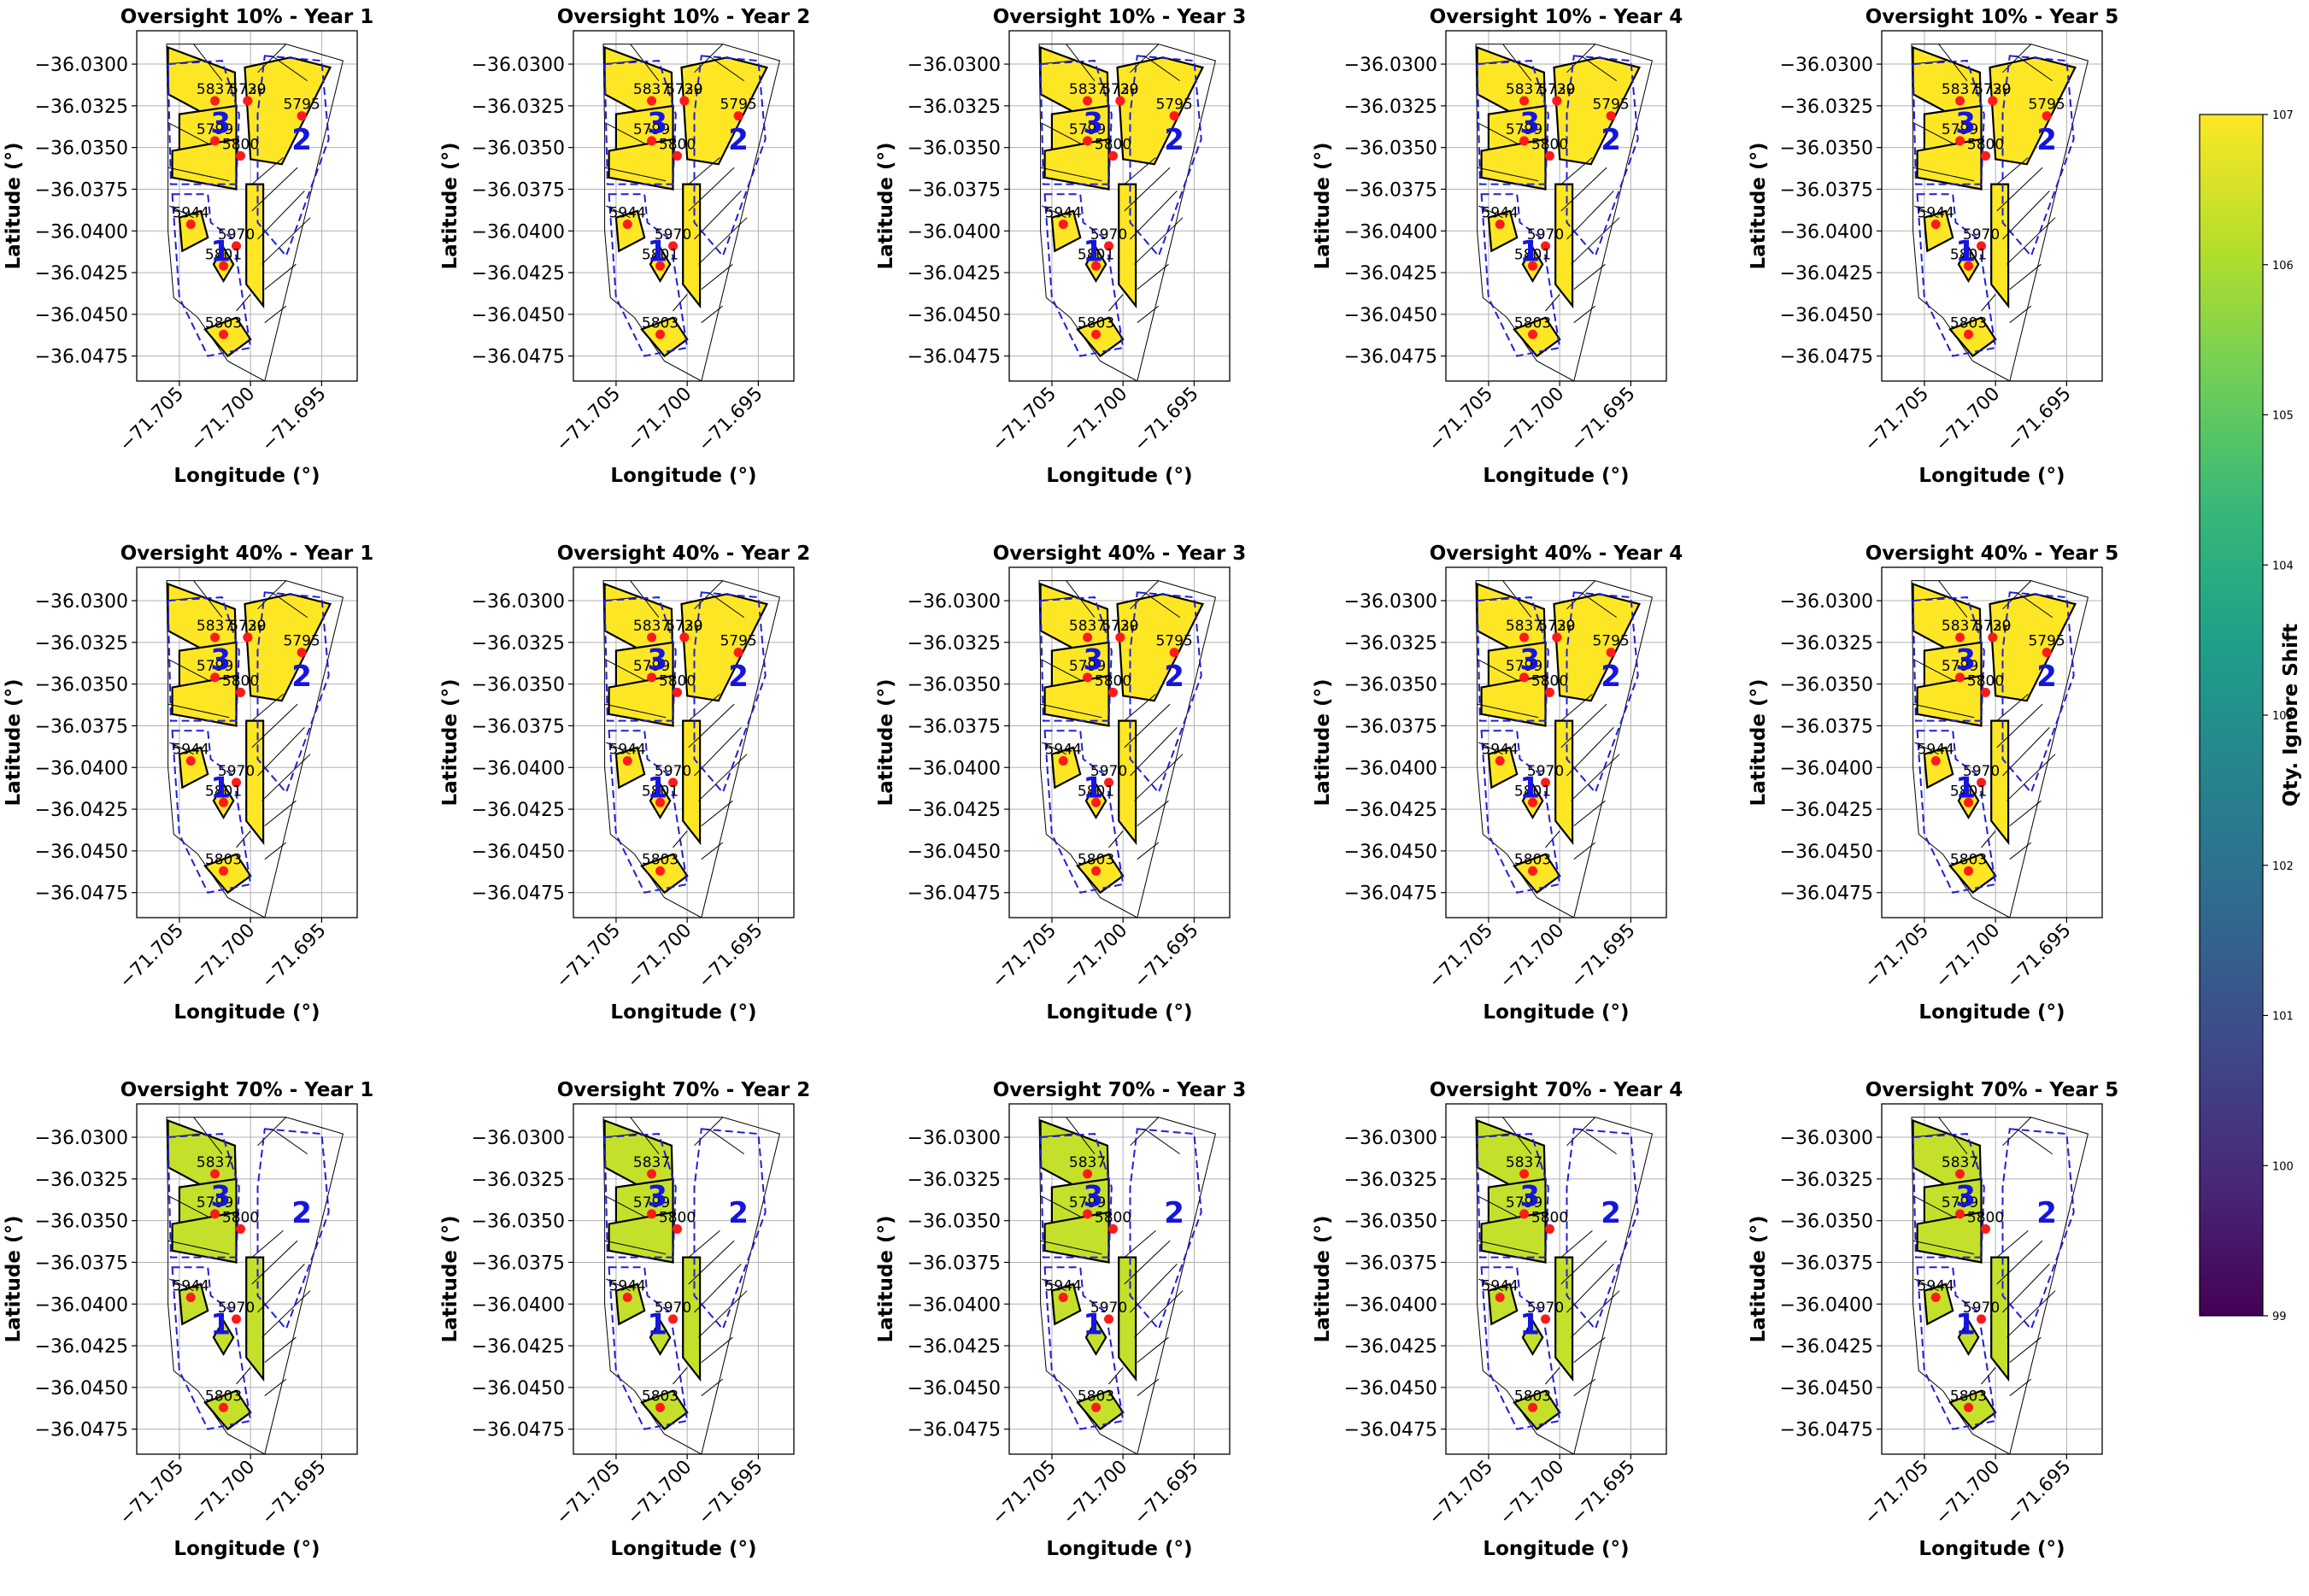 This screenshot has width=2309, height=1596. I want to click on zone-3-boundary, so click(204, 659).